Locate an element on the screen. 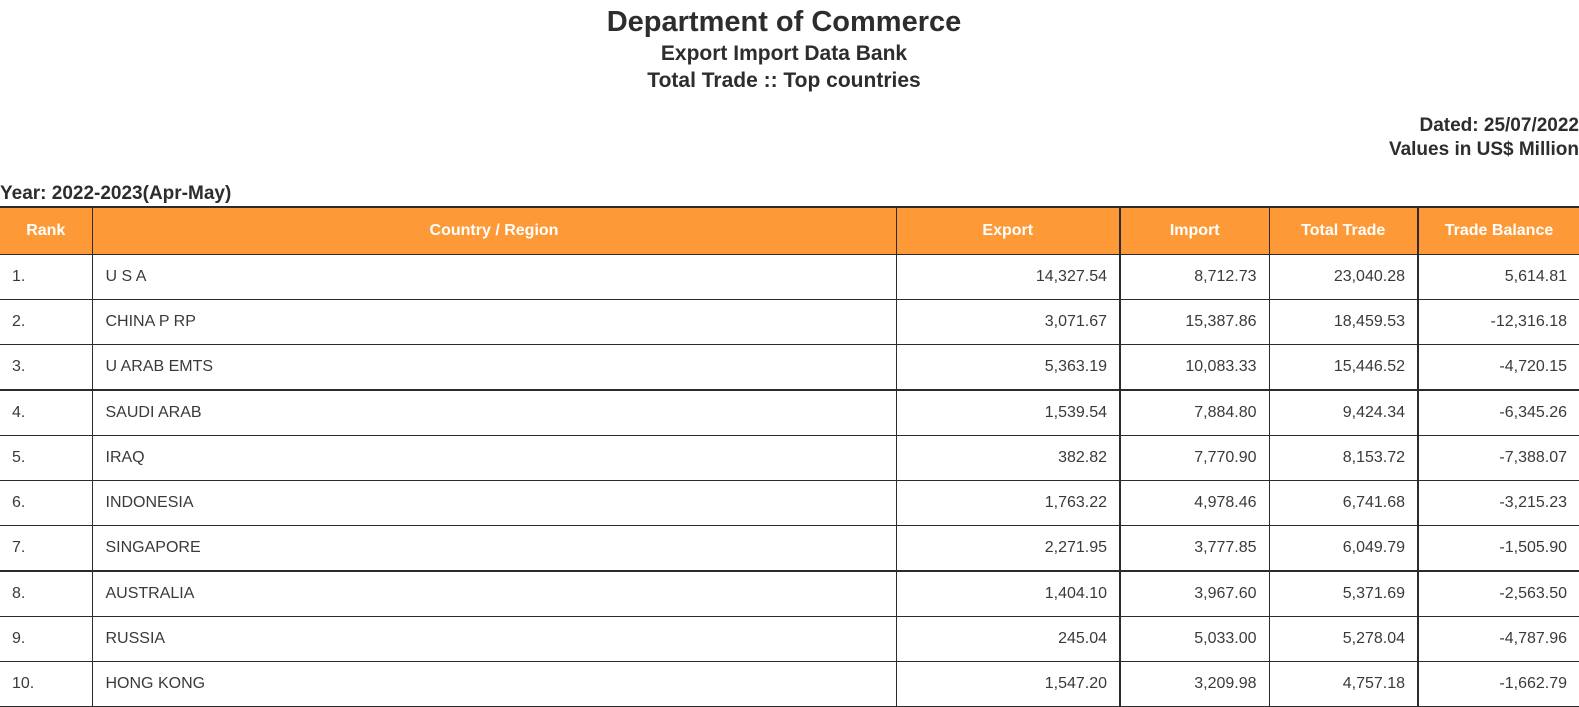 The width and height of the screenshot is (1579, 707). import-cell: 10,083.33 is located at coordinates (1194, 367).